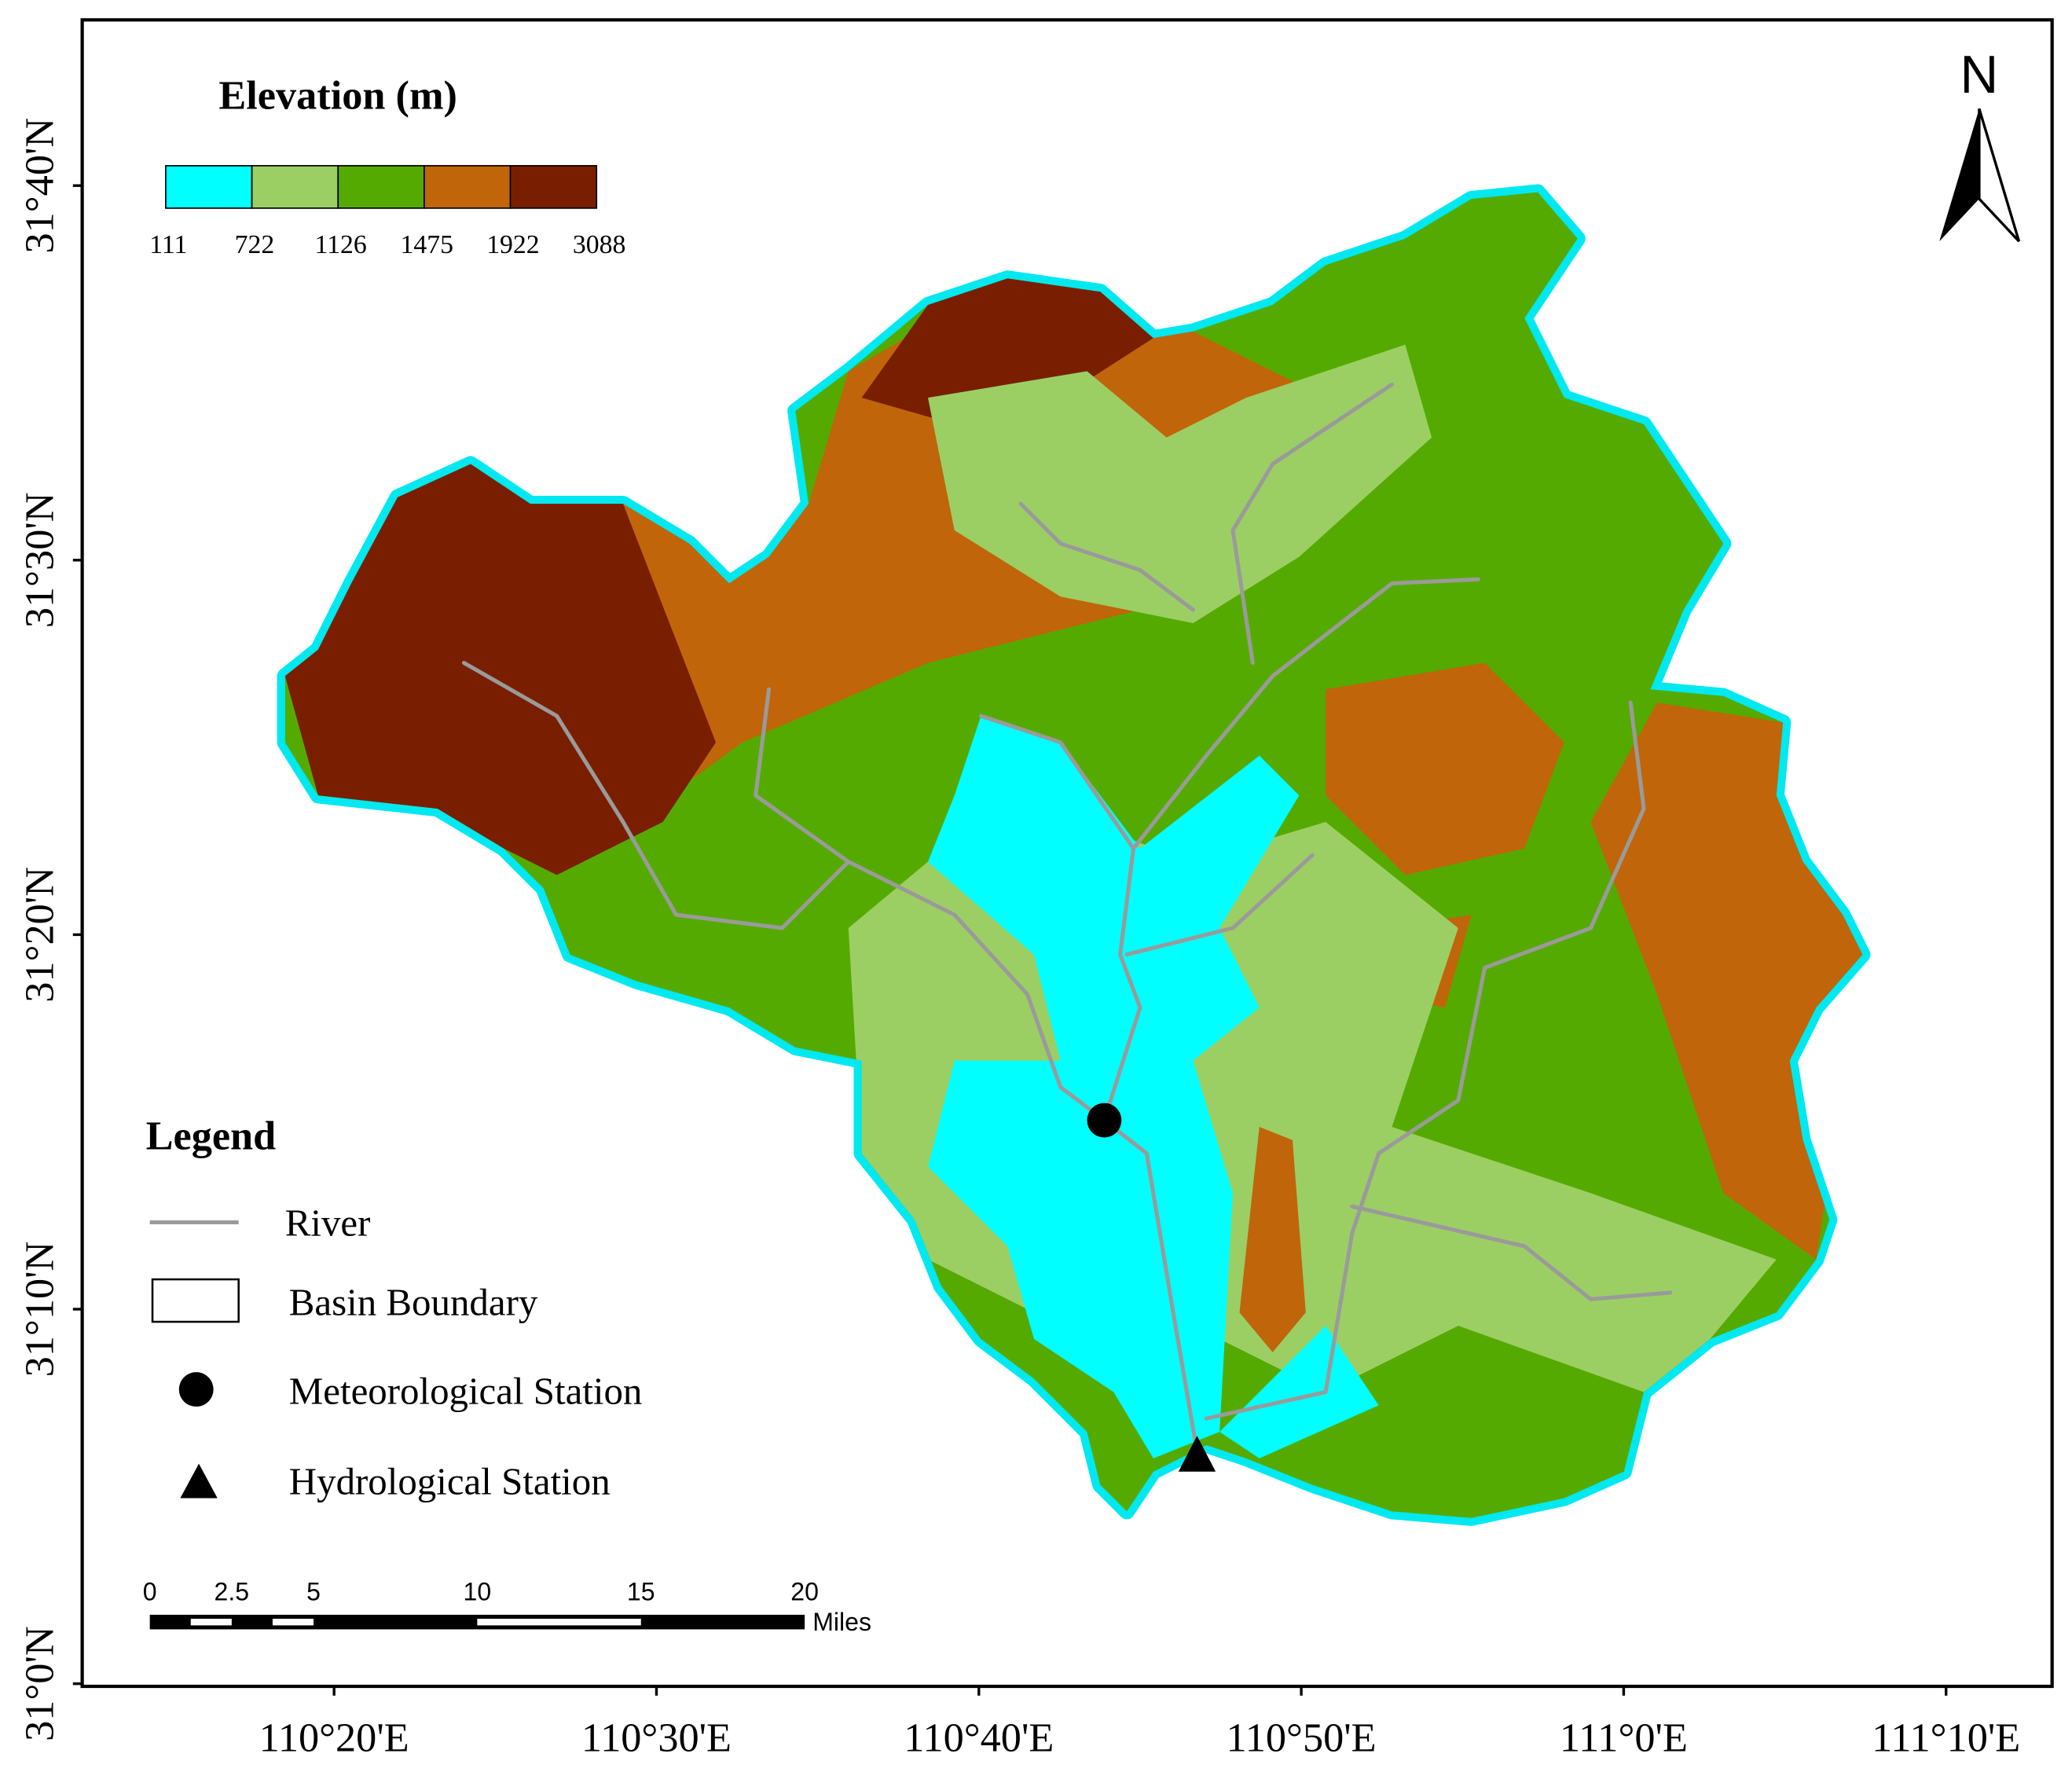  Describe the element at coordinates (328, 1222) in the screenshot. I see `legend-item: River` at that location.